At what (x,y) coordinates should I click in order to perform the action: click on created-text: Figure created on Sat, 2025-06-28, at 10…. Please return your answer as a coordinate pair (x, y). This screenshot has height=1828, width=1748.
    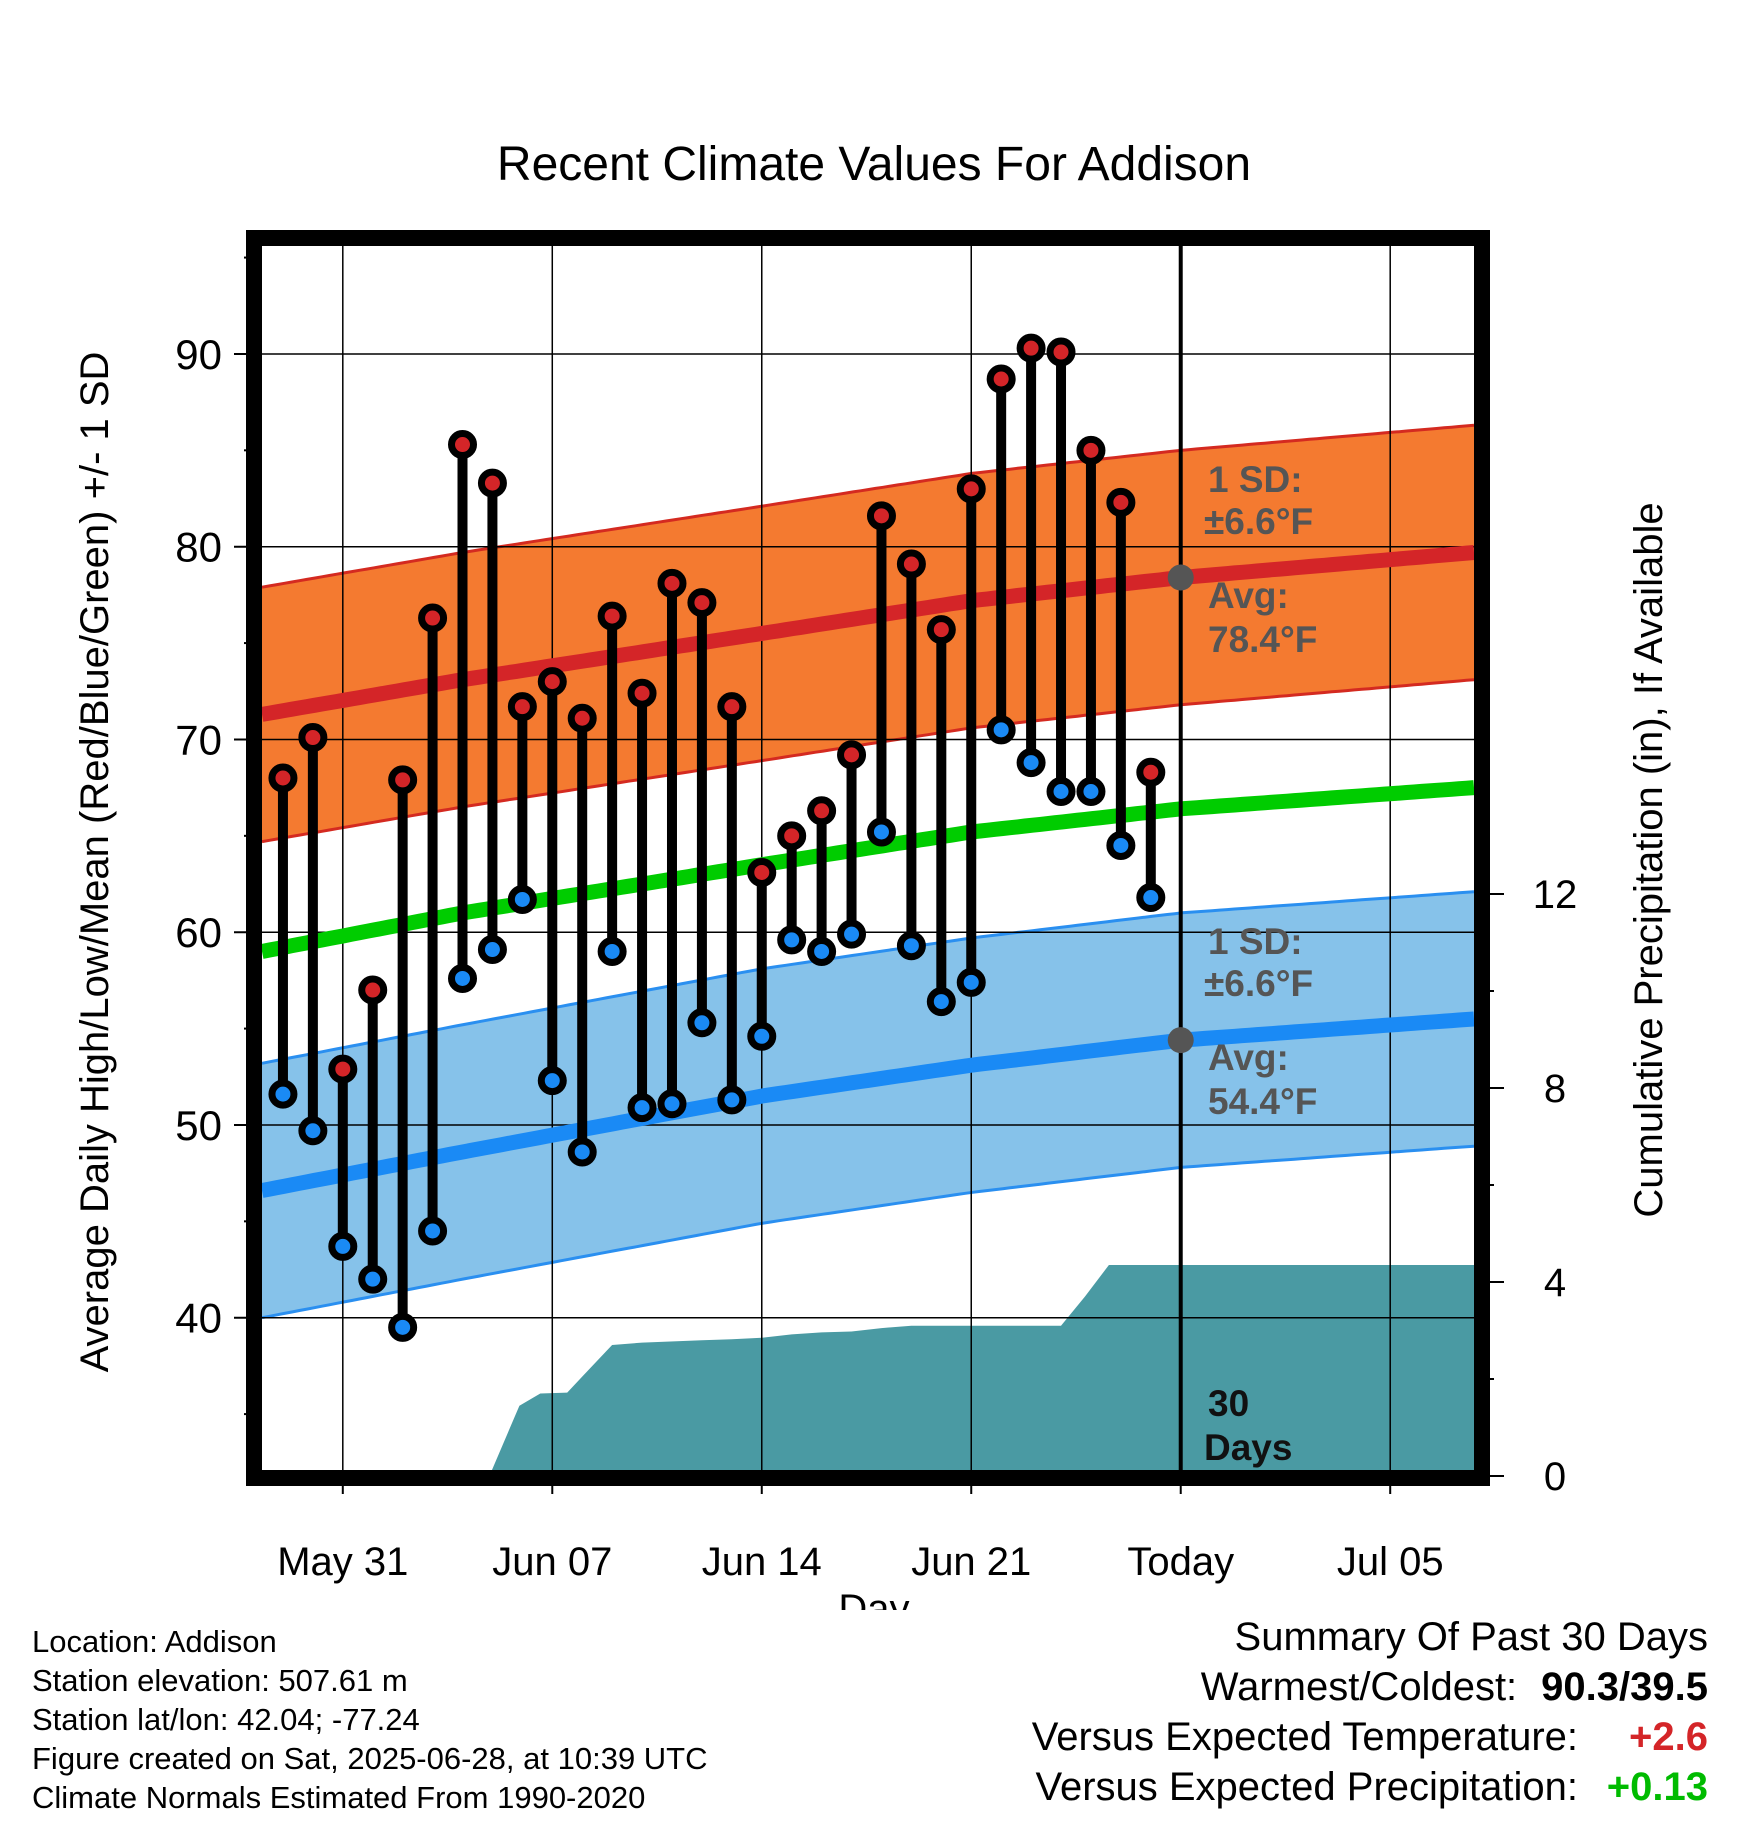
    Looking at the image, I should click on (370, 1758).